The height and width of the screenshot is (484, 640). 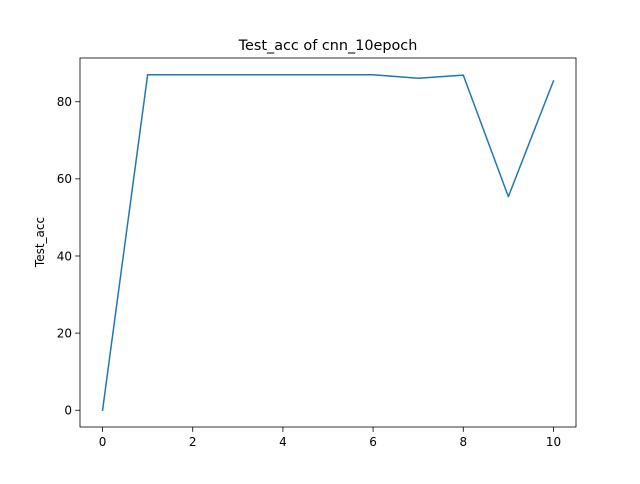 I want to click on y-tick-label: 0, so click(x=68, y=411).